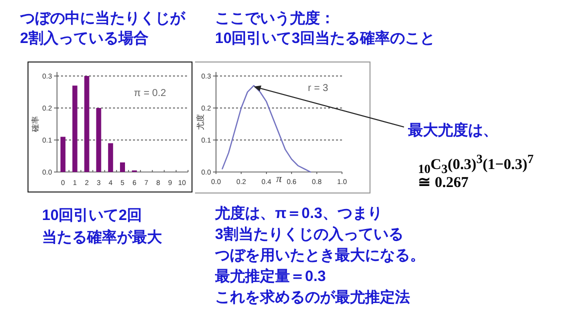  What do you see at coordinates (312, 298) in the screenshot?
I see `text: これを求めるのが最尤推定法` at bounding box center [312, 298].